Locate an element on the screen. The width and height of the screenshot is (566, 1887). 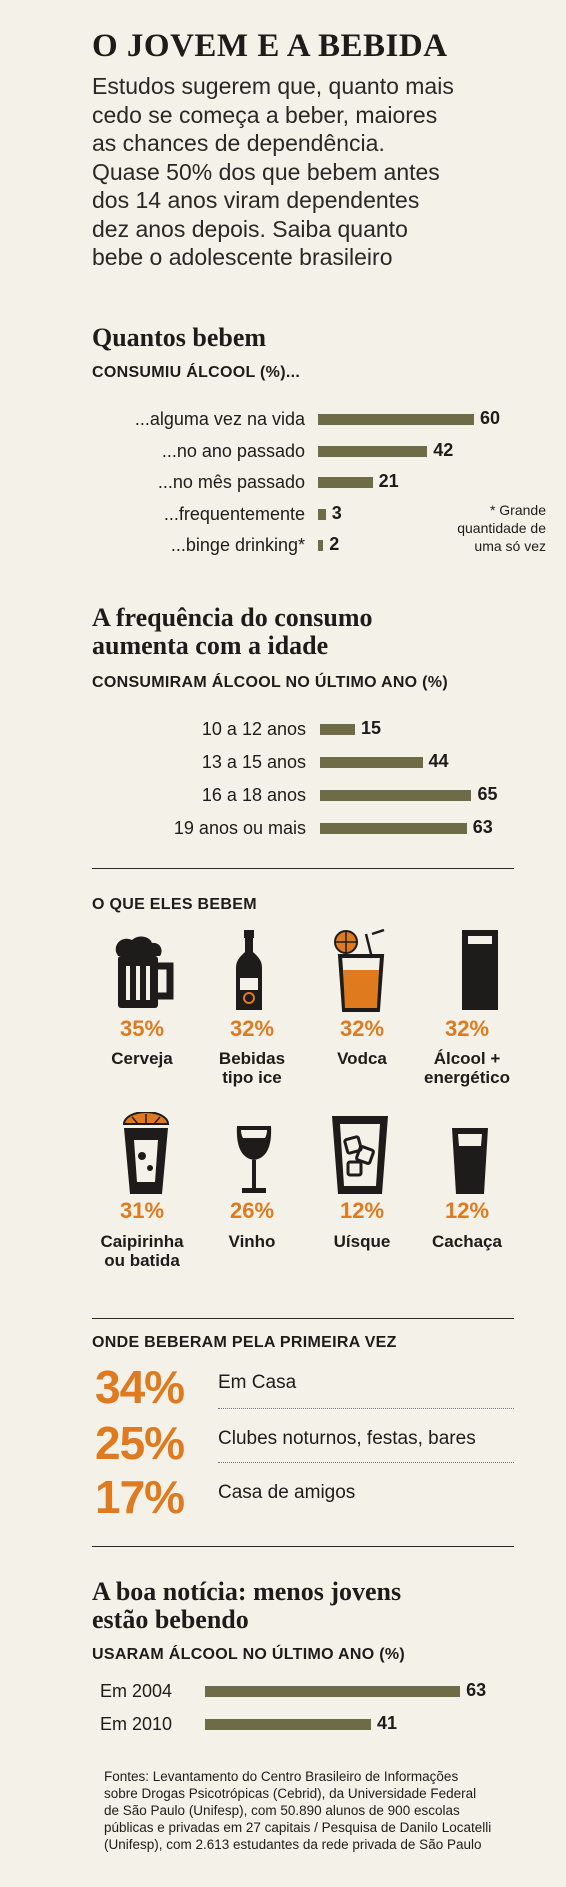
bar-label: 13 a 15 anos is located at coordinates (253, 762).